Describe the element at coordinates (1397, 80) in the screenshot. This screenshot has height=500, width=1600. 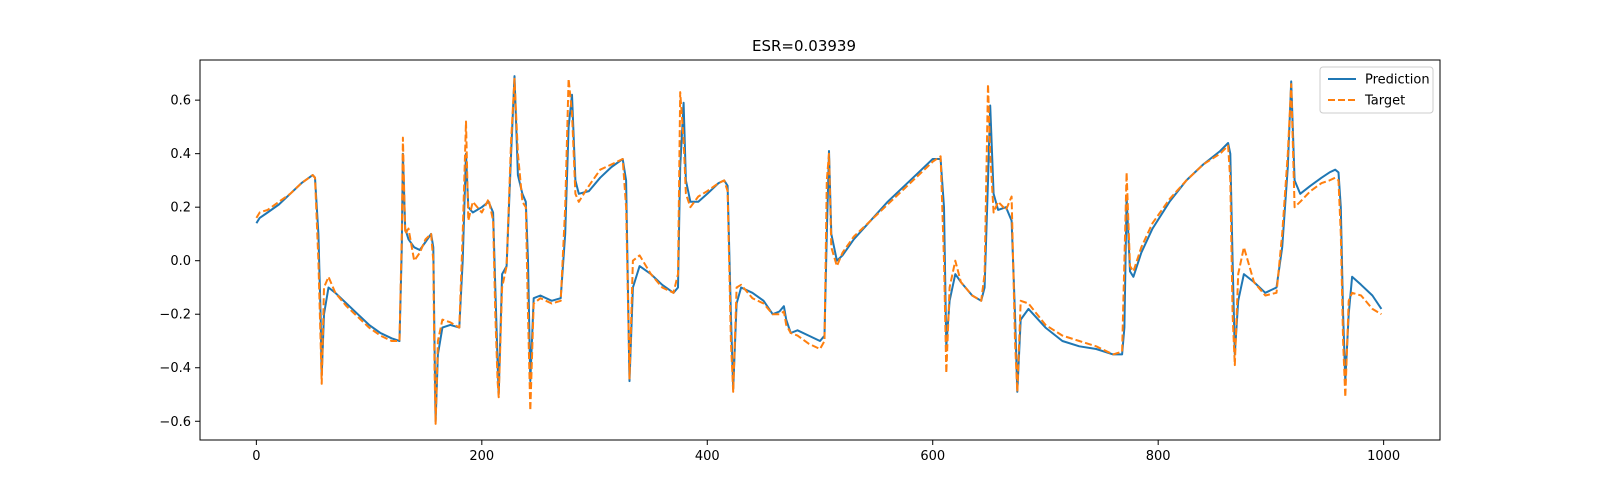
I see `legend-label-prediction: Prediction` at that location.